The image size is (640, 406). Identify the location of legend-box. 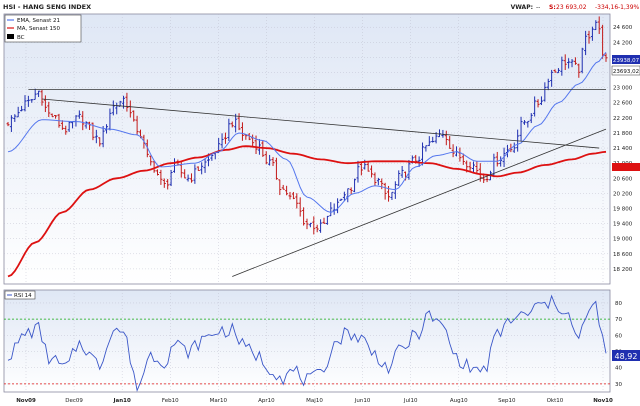
(43, 28).